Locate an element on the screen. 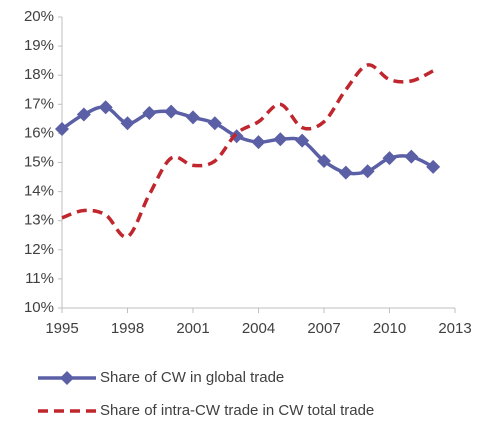 The image size is (481, 430). y-tick-label: 10% is located at coordinates (39, 307).